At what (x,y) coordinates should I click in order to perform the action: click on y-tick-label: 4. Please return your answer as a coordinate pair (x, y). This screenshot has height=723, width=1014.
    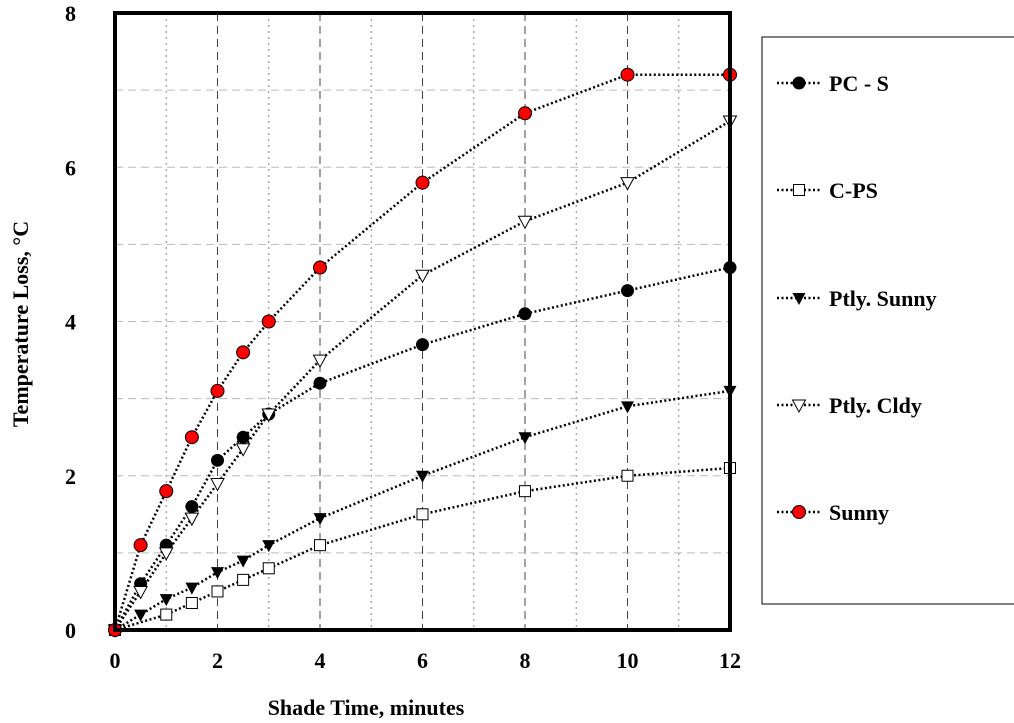
    Looking at the image, I should click on (70, 322).